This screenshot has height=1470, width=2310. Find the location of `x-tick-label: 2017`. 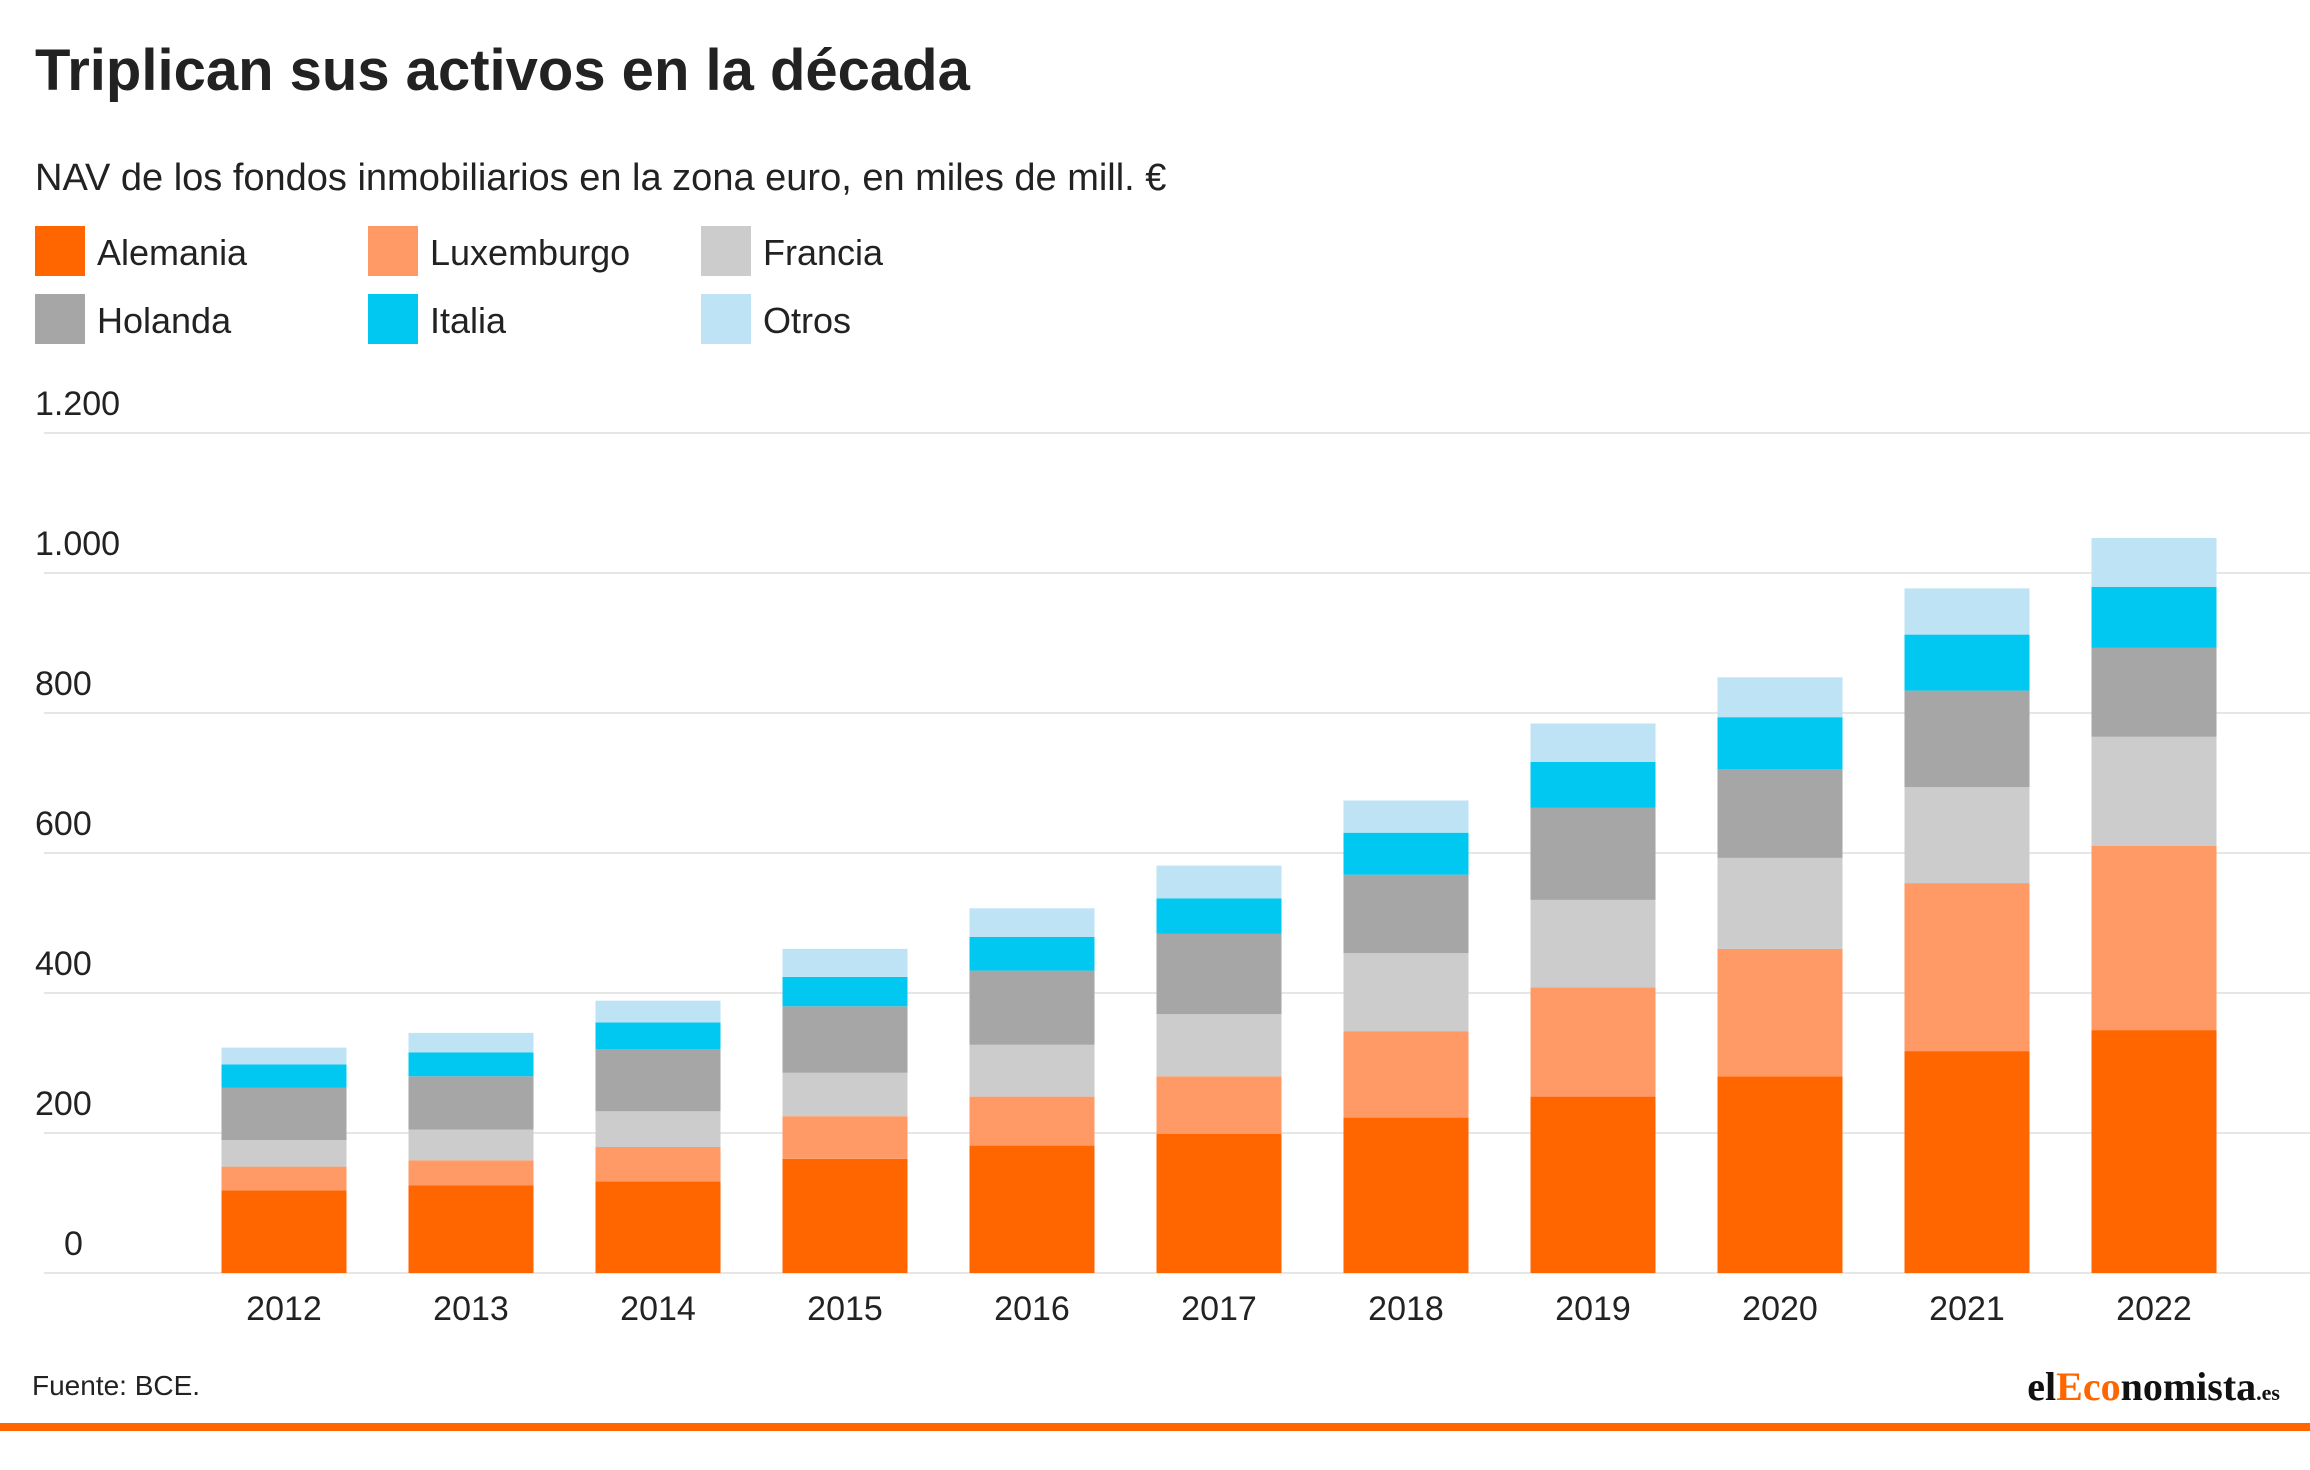

x-tick-label: 2017 is located at coordinates (1219, 1309).